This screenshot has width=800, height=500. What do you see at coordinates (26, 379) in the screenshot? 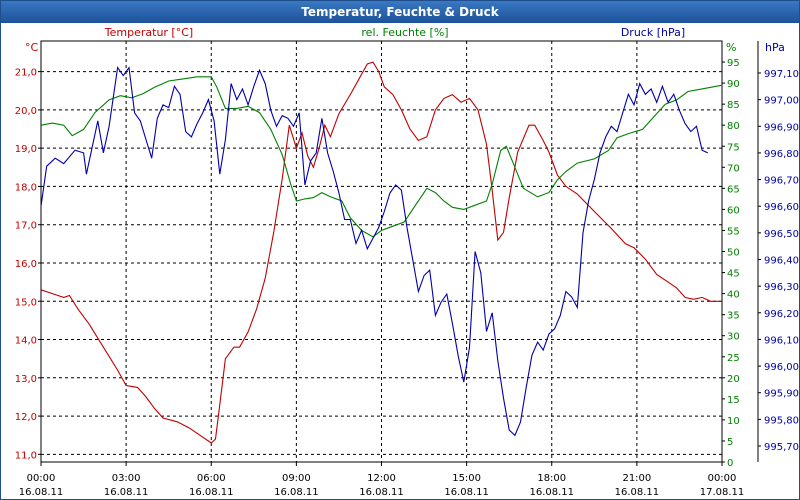
I see `y-left-tick-label: 13,0` at bounding box center [26, 379].